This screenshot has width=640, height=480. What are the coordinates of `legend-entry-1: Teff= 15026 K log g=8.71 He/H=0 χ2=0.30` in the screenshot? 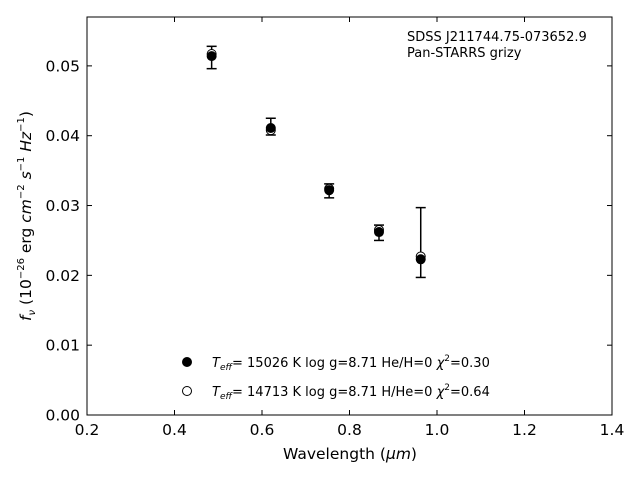 It's located at (351, 363).